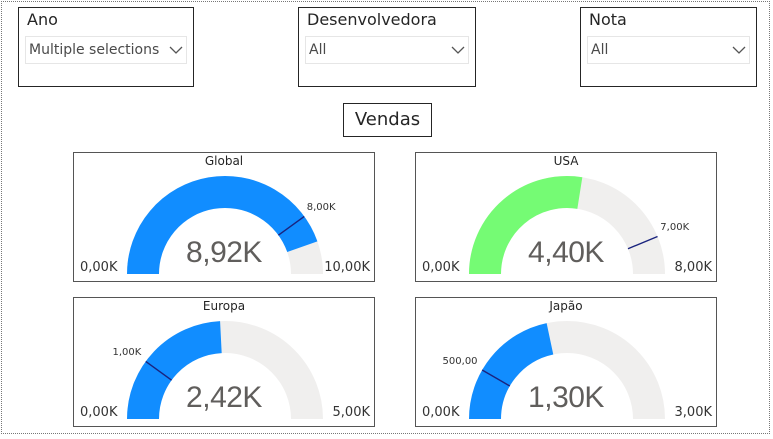  Describe the element at coordinates (224, 306) in the screenshot. I see `gauge-title: Europa` at that location.